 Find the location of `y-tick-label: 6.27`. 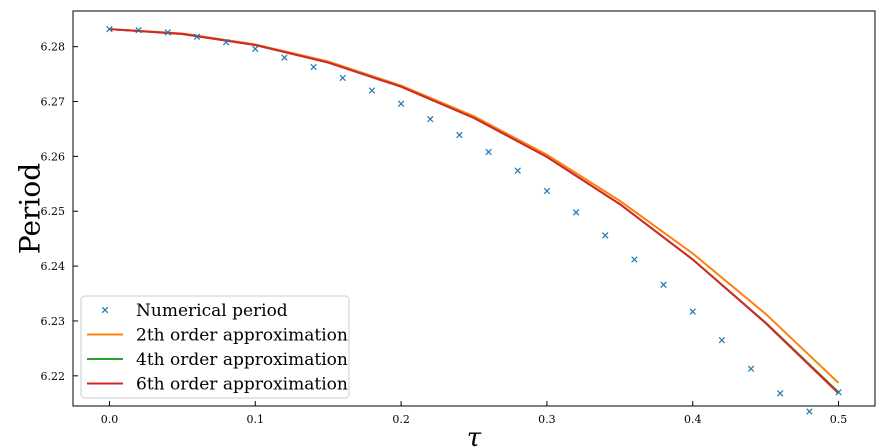

y-tick-label: 6.27 is located at coordinates (53, 102).